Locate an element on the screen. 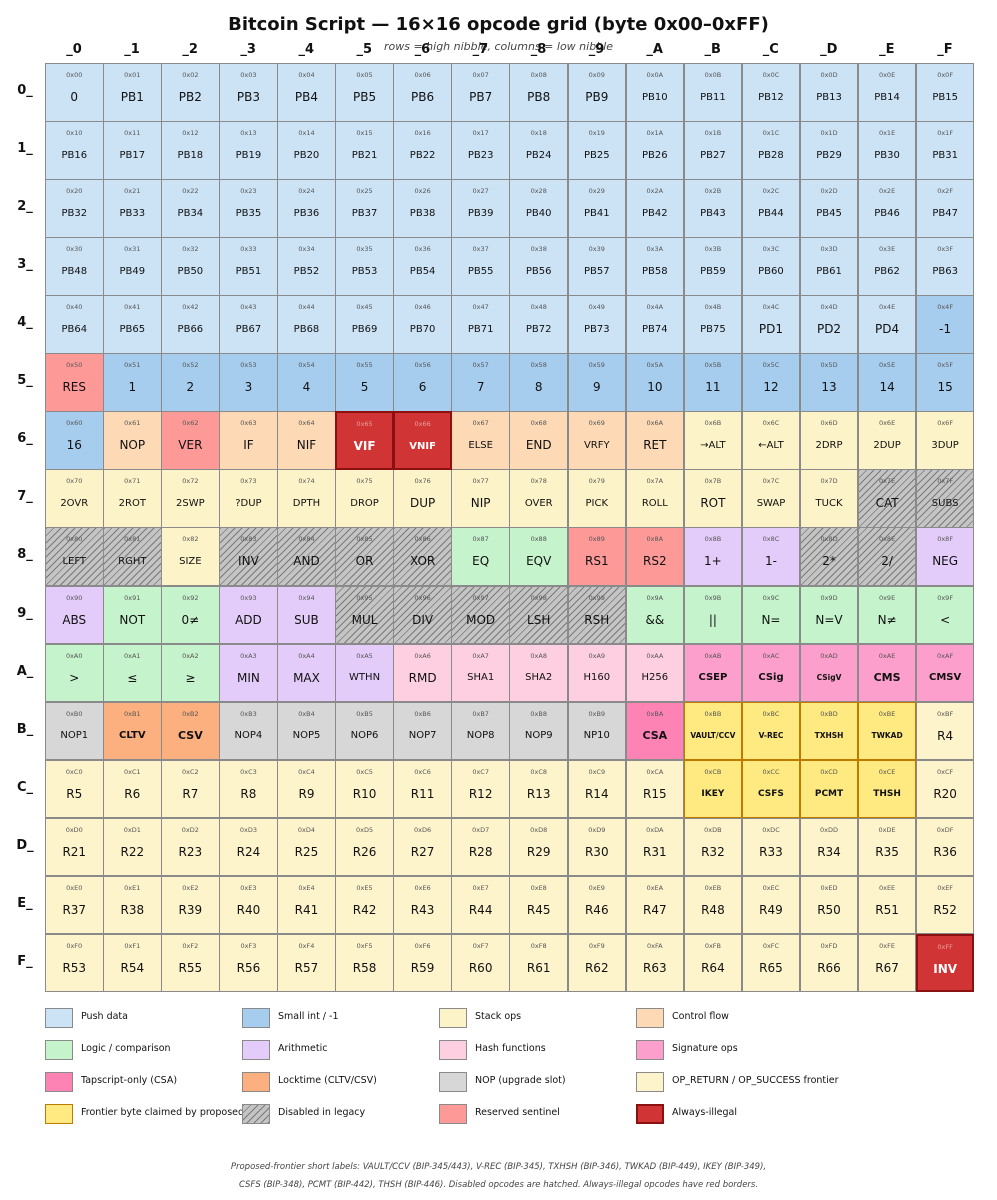  opcode-cell: 0x32 PB50 is located at coordinates (190, 266).